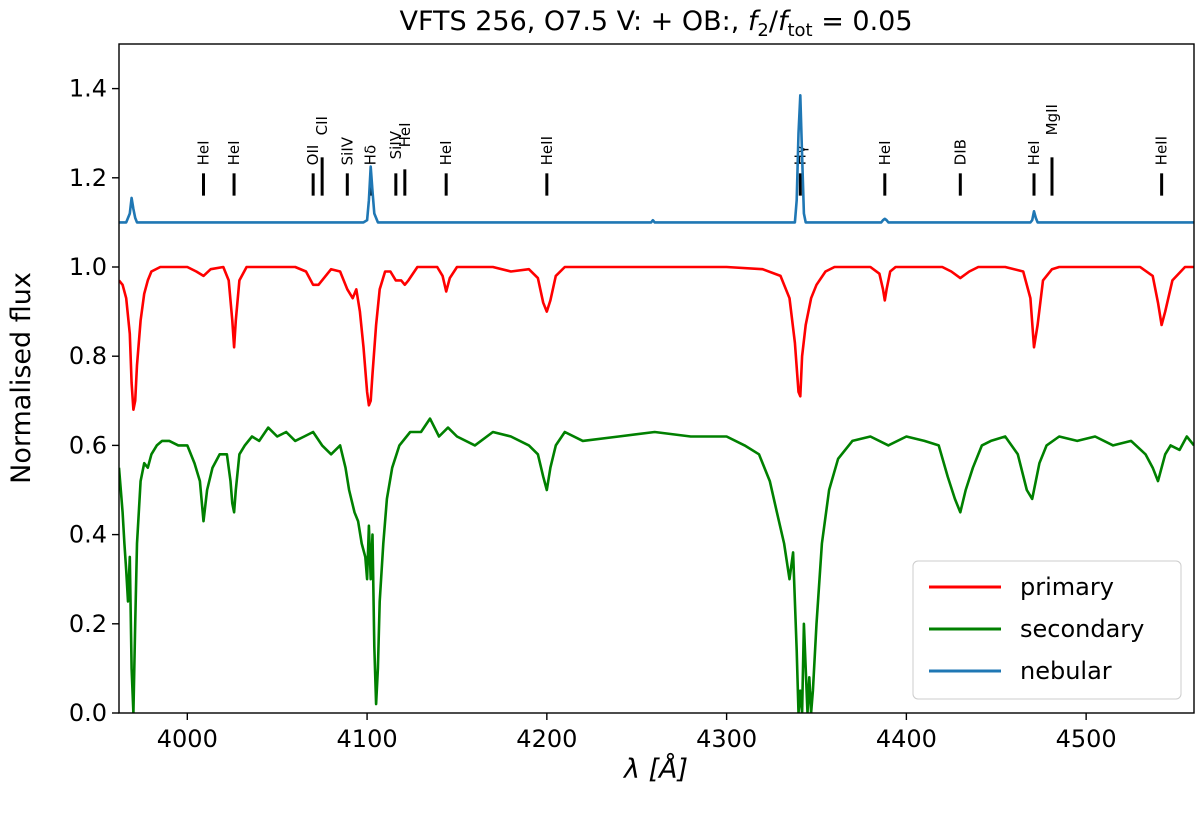  Describe the element at coordinates (234, 152) in the screenshot. I see `line-marker-label-hei-1: HeI` at that location.